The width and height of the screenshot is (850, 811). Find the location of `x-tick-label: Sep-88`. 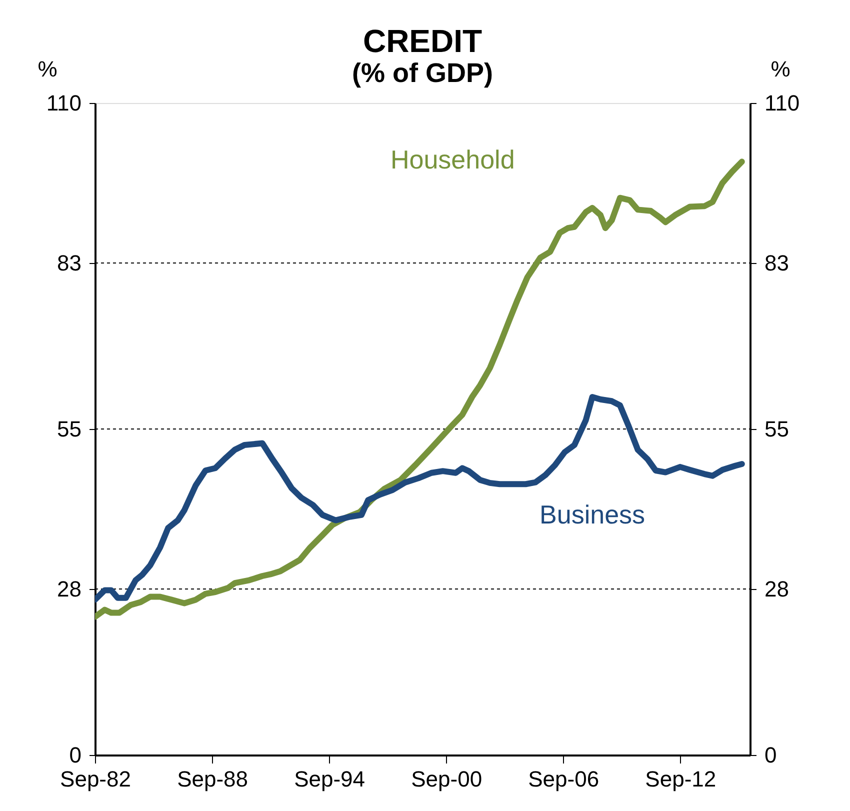

x-tick-label: Sep-88 is located at coordinates (212, 779).